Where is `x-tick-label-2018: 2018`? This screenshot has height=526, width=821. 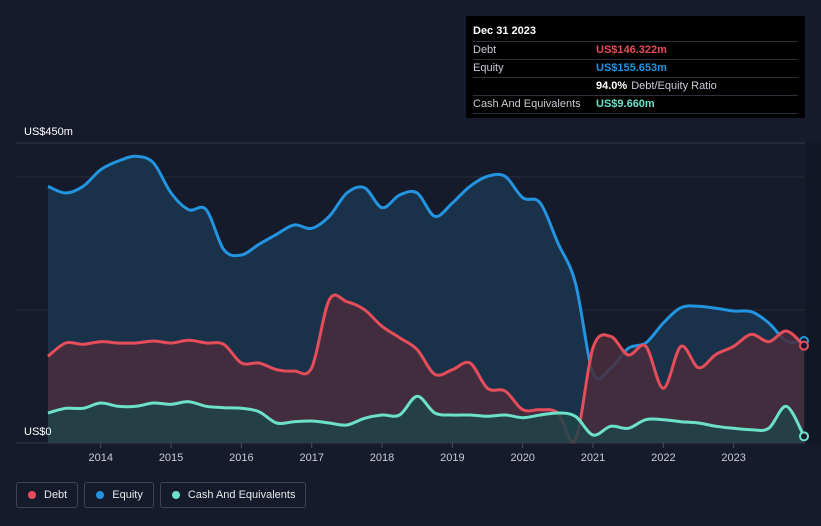 x-tick-label-2018: 2018 is located at coordinates (382, 458).